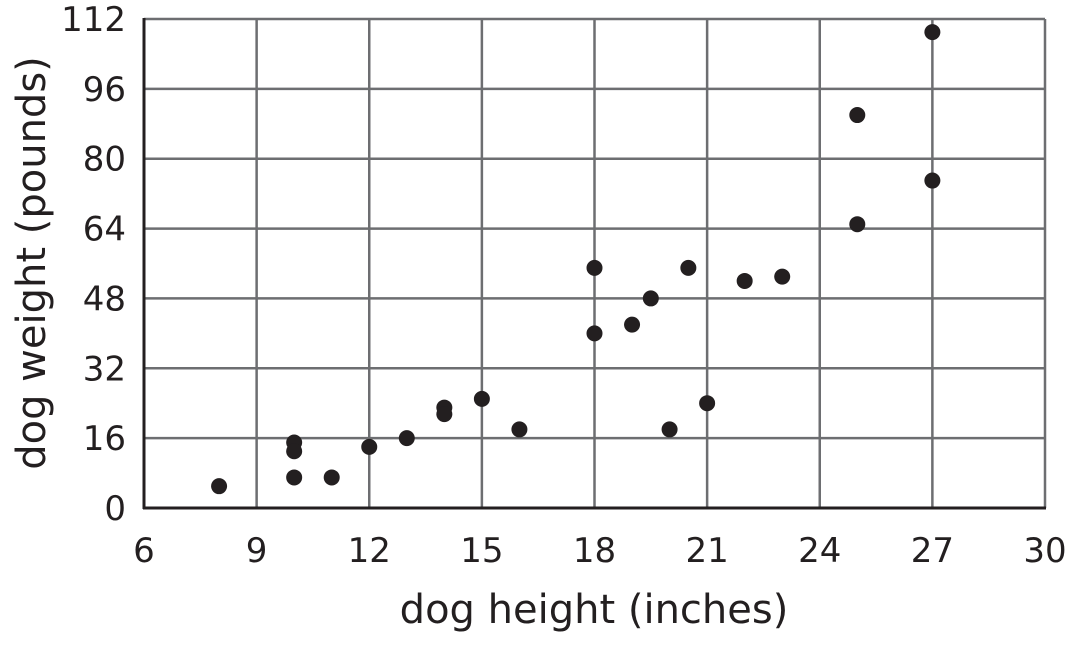 The height and width of the screenshot is (645, 1071). I want to click on y-tick-label: 16, so click(104, 439).